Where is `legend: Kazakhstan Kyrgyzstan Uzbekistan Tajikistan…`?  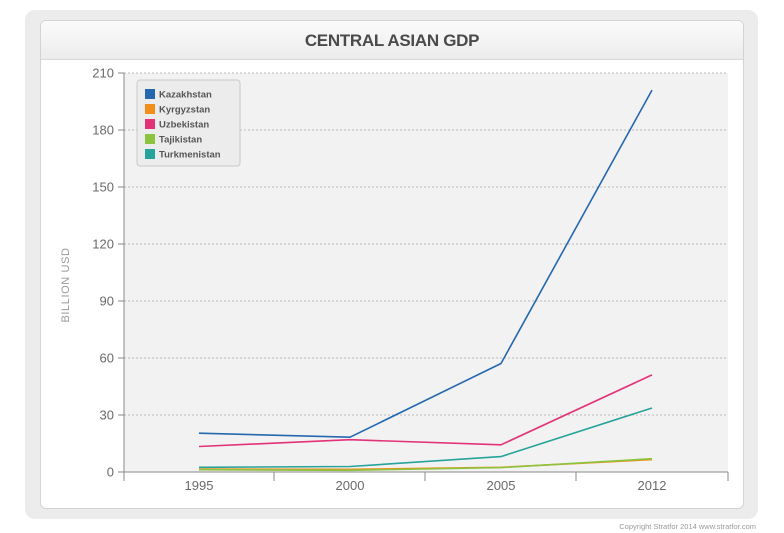
legend: Kazakhstan Kyrgyzstan Uzbekistan Tajikistan… is located at coordinates (188, 123).